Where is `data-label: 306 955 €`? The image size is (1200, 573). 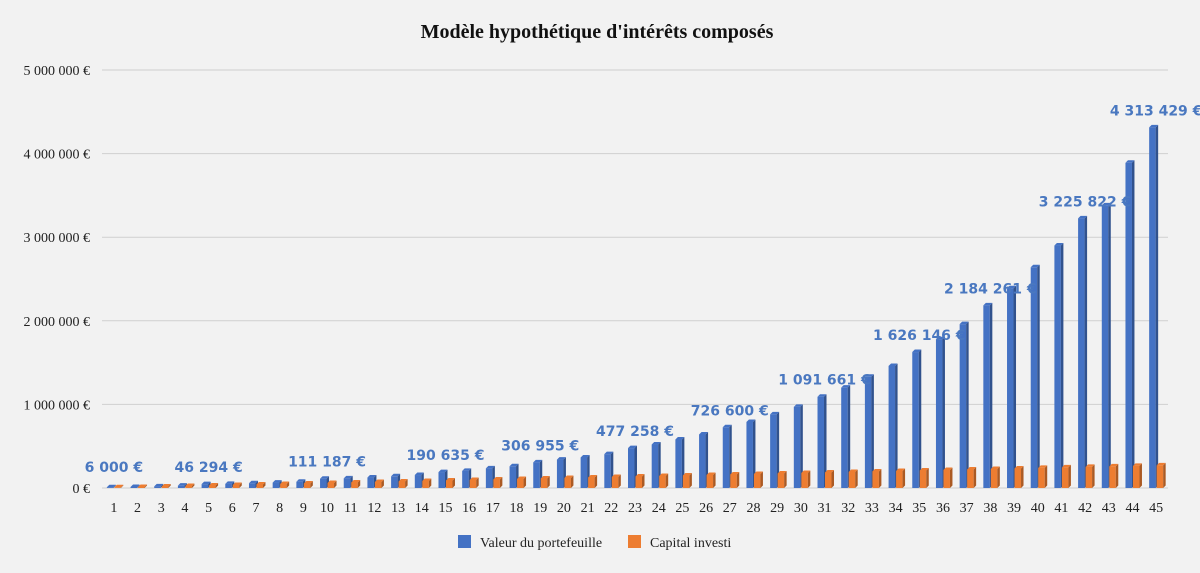
data-label: 306 955 € is located at coordinates (540, 446).